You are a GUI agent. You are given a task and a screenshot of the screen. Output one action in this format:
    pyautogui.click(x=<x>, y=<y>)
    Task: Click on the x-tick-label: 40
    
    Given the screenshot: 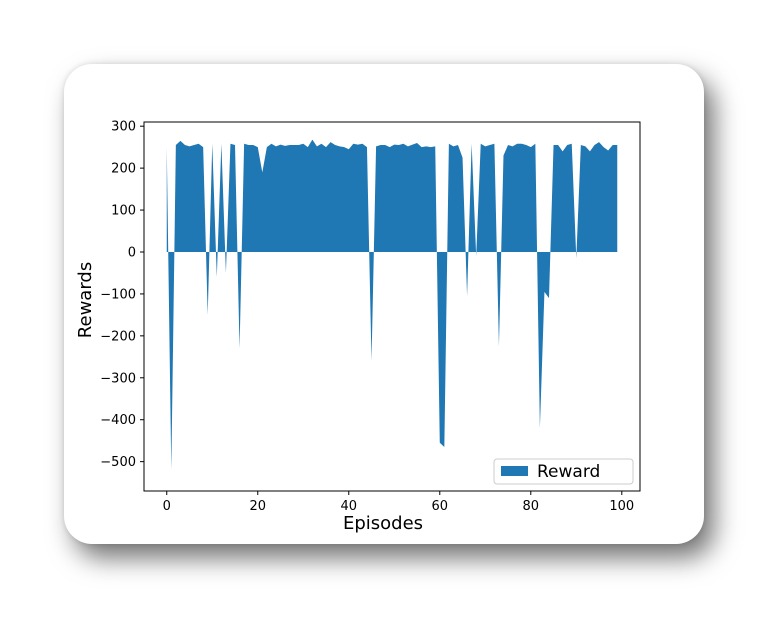 What is the action you would take?
    pyautogui.click(x=348, y=506)
    